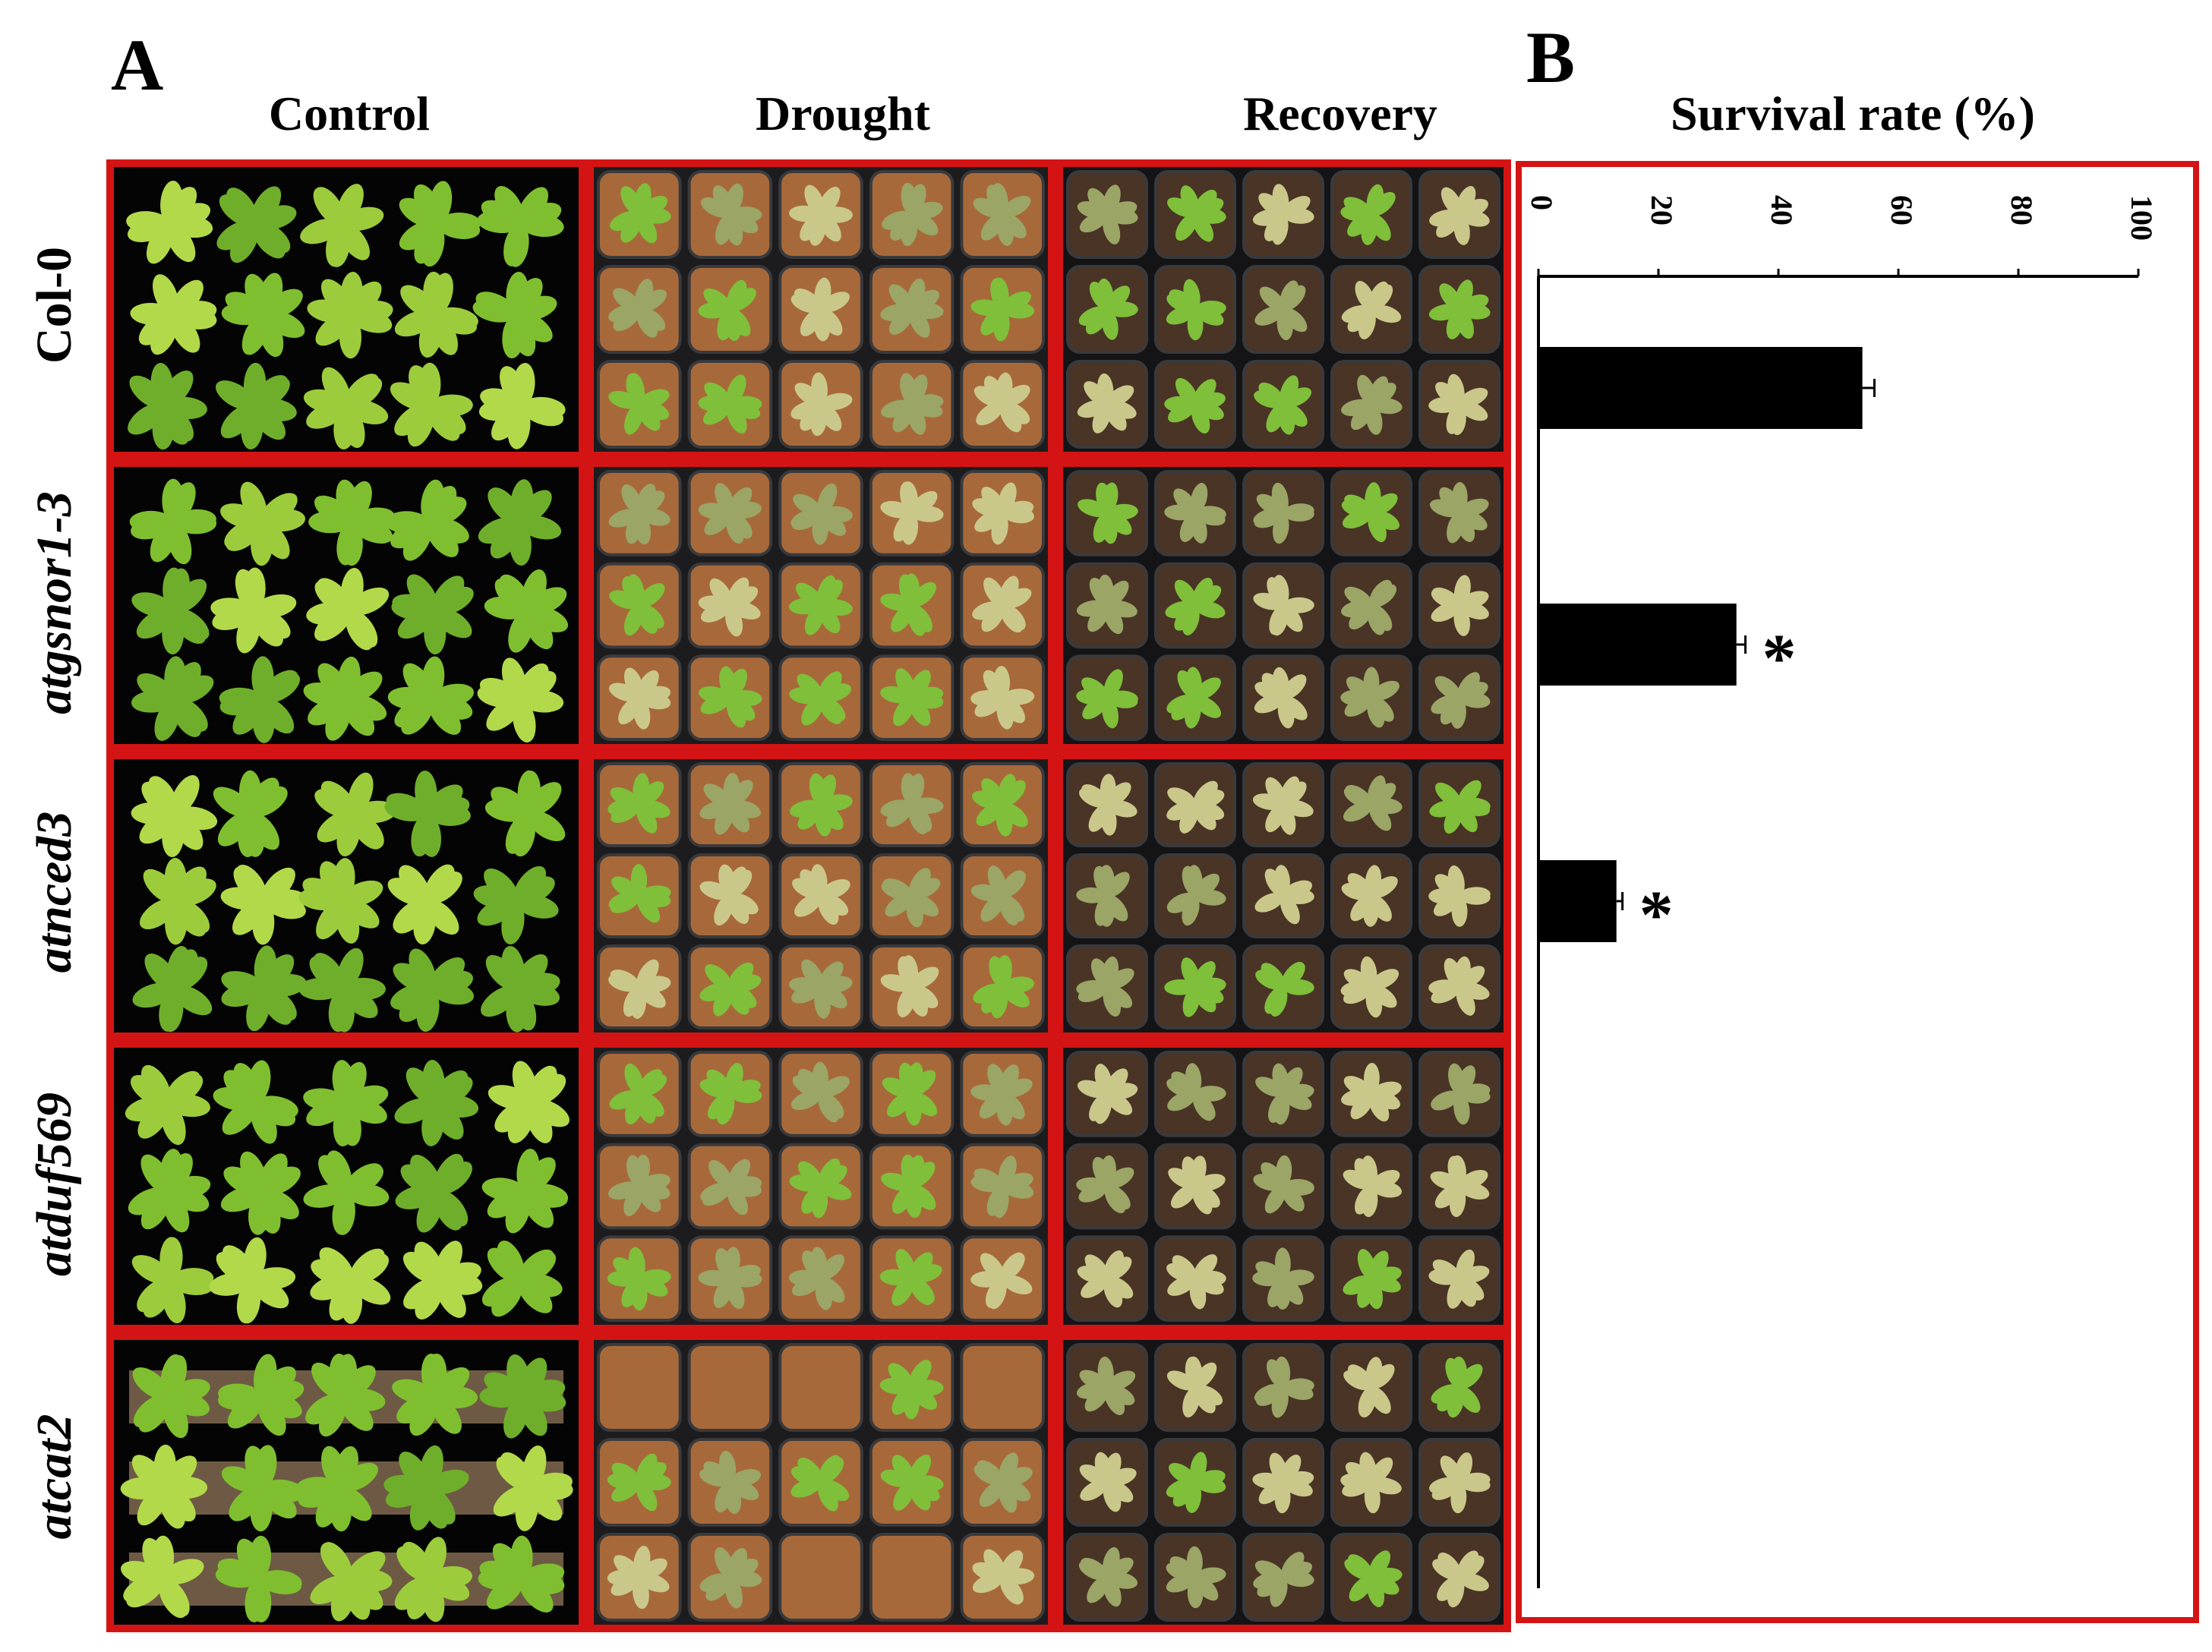 The height and width of the screenshot is (1652, 2212). What do you see at coordinates (821, 1186) in the screenshot?
I see `photo-drought-atduf569` at bounding box center [821, 1186].